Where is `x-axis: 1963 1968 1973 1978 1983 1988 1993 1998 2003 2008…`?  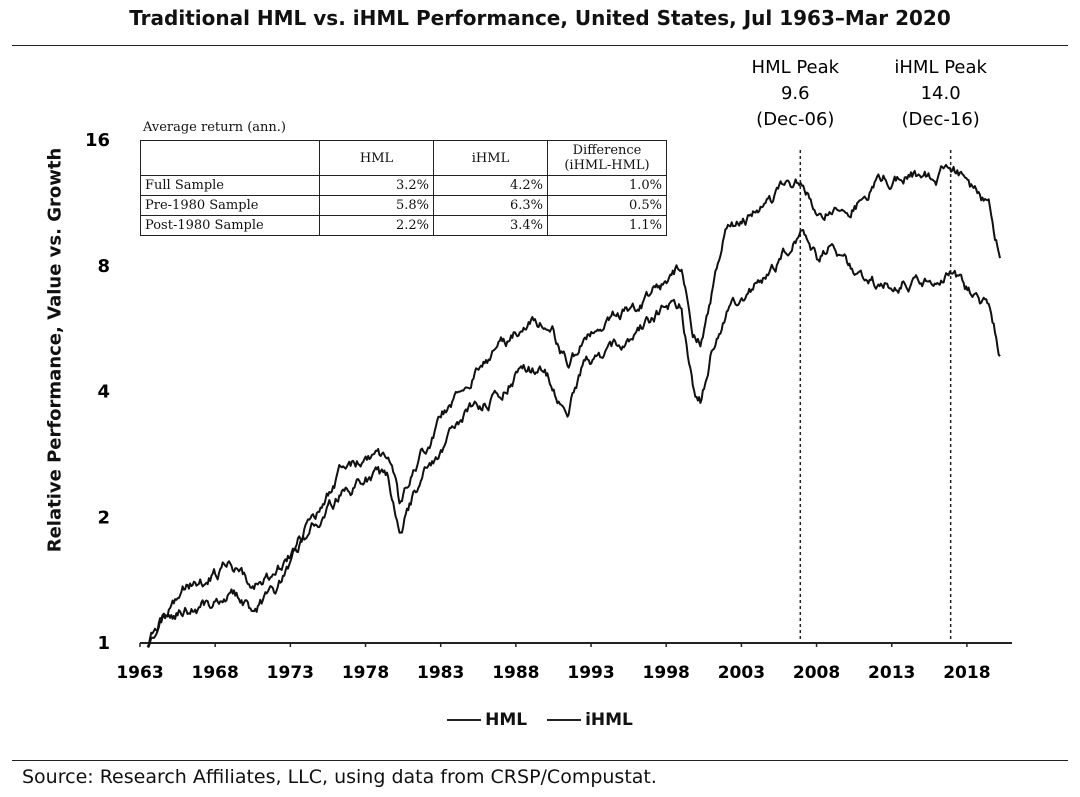
x-axis: 1963 1968 1973 1978 1983 1988 1993 1998 2003 2008… is located at coordinates (564, 662).